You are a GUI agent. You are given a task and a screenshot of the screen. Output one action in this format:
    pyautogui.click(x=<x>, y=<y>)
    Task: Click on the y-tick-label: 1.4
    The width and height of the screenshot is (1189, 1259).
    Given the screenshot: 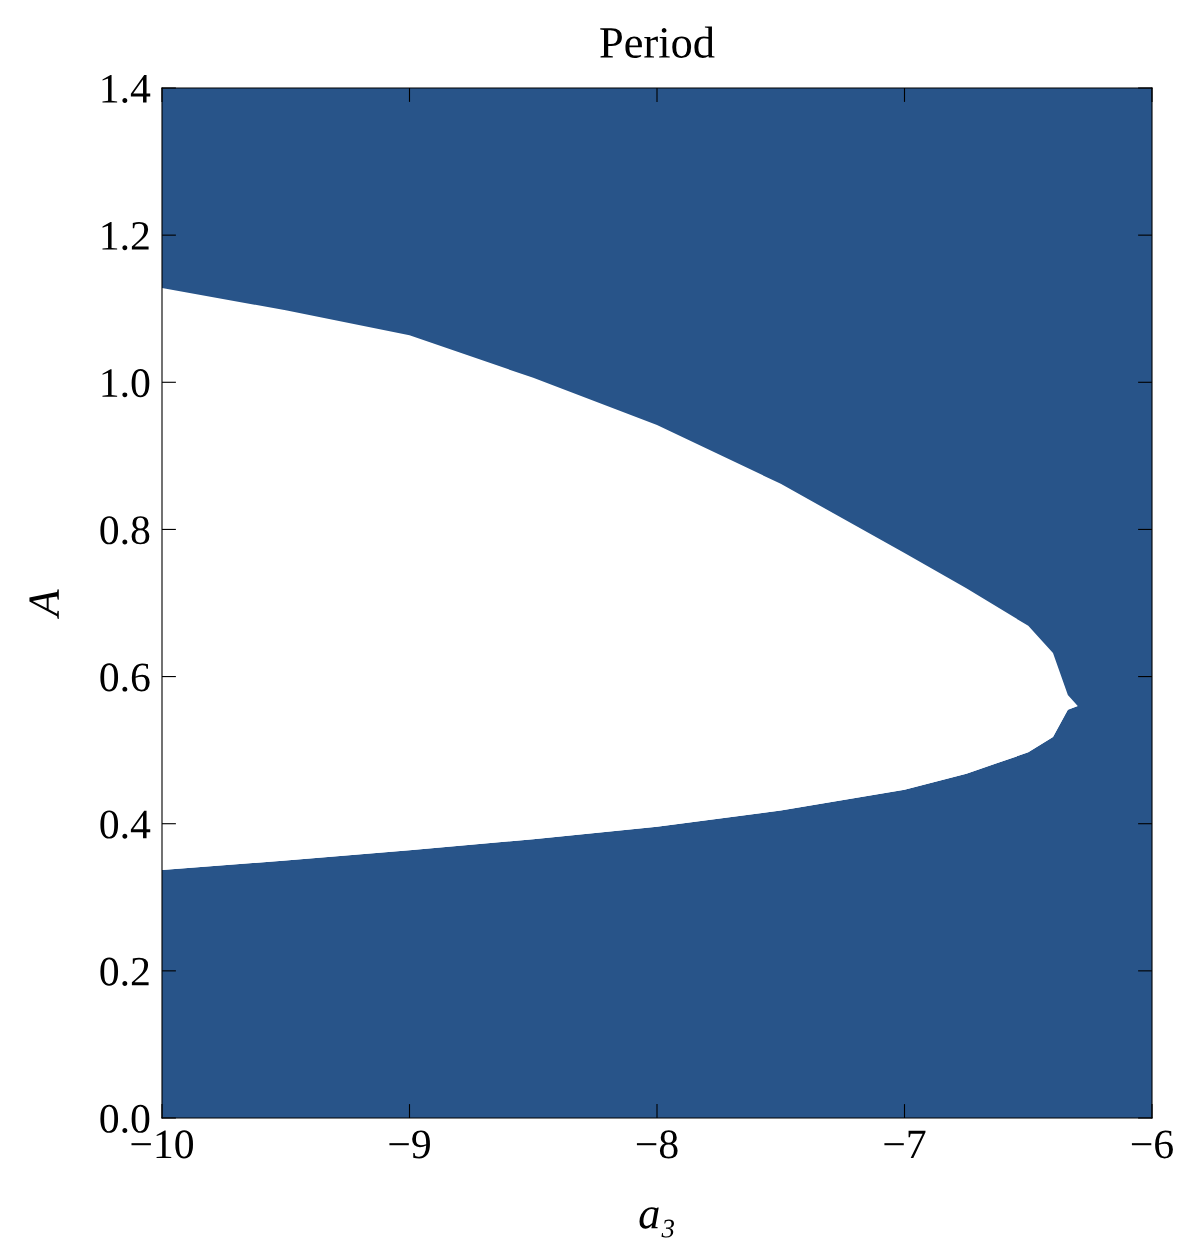 What is the action you would take?
    pyautogui.click(x=126, y=89)
    